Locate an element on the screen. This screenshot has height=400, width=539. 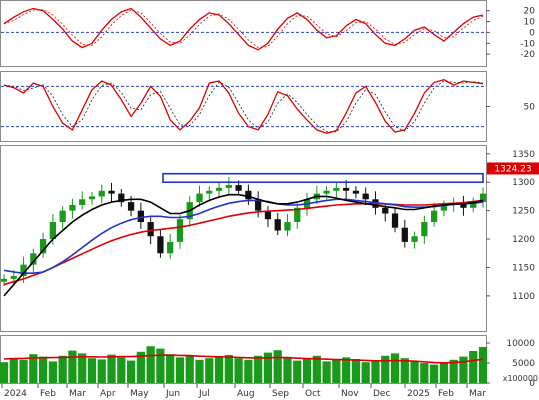
last-price-label-bg is located at coordinates (513, 168).